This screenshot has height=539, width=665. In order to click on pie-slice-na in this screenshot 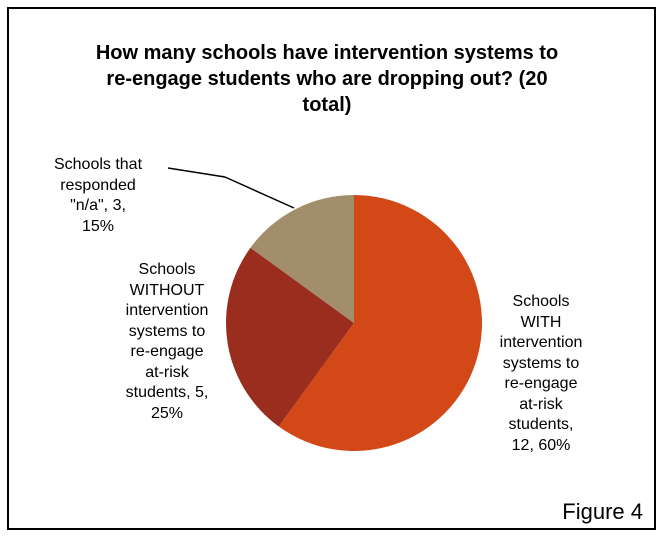, I will do `click(302, 259)`.